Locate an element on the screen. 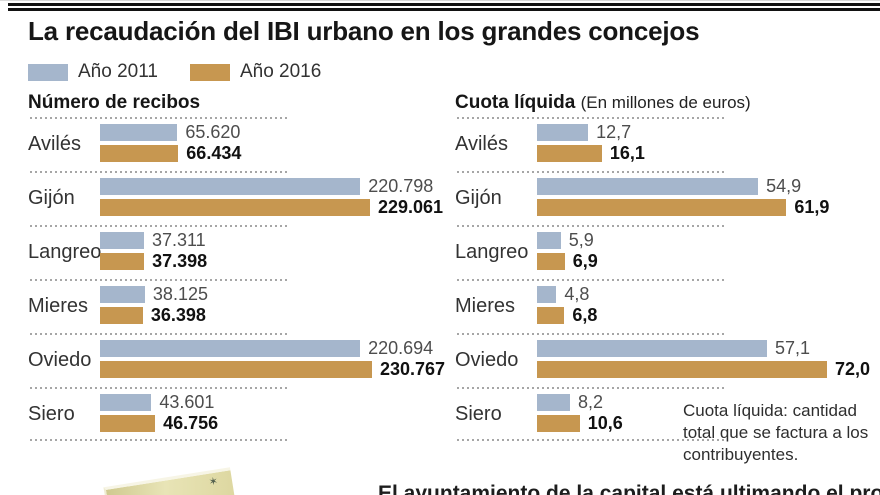 The image size is (880, 495). chart-header: Cuota líquida (En millones de euros) is located at coordinates (665, 104).